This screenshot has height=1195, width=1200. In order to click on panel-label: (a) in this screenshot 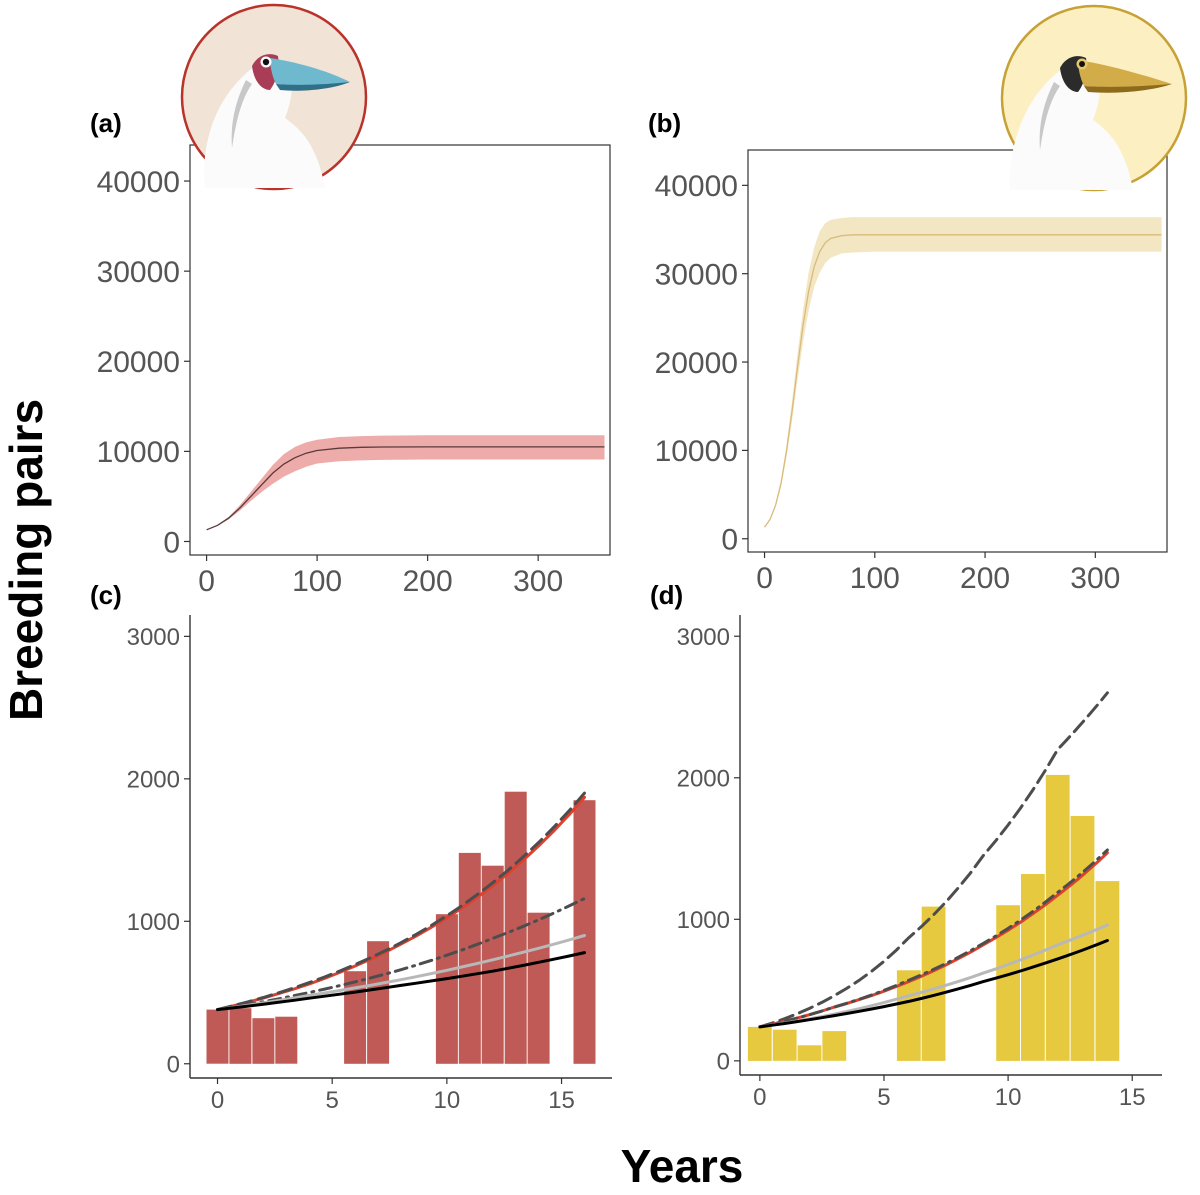, I will do `click(106, 123)`.